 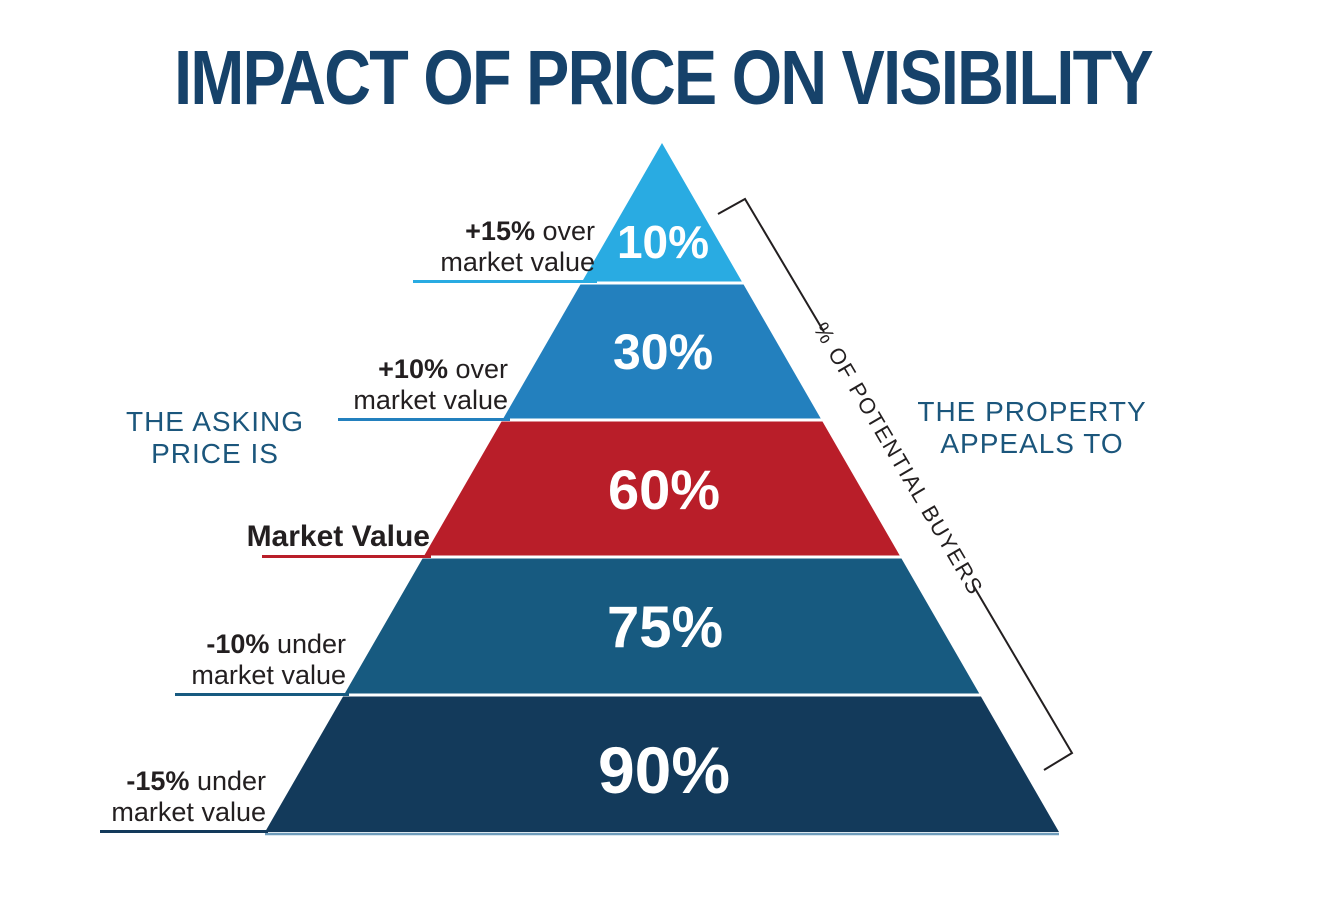 I want to click on heading-line2: PRICE IS, so click(x=215, y=453).